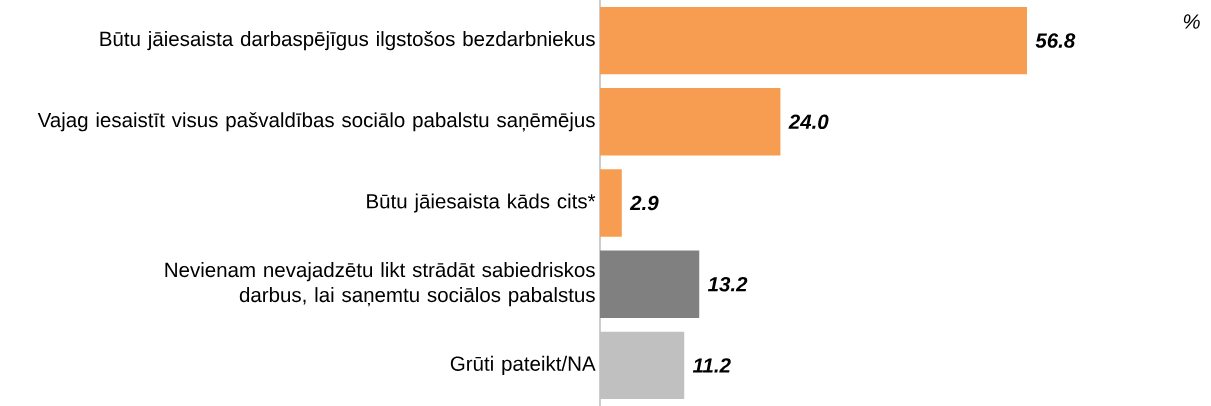 This screenshot has height=406, width=1211. What do you see at coordinates (481, 203) in the screenshot?
I see `y-tick-label: Būtu jāiesaista kāds cits*` at bounding box center [481, 203].